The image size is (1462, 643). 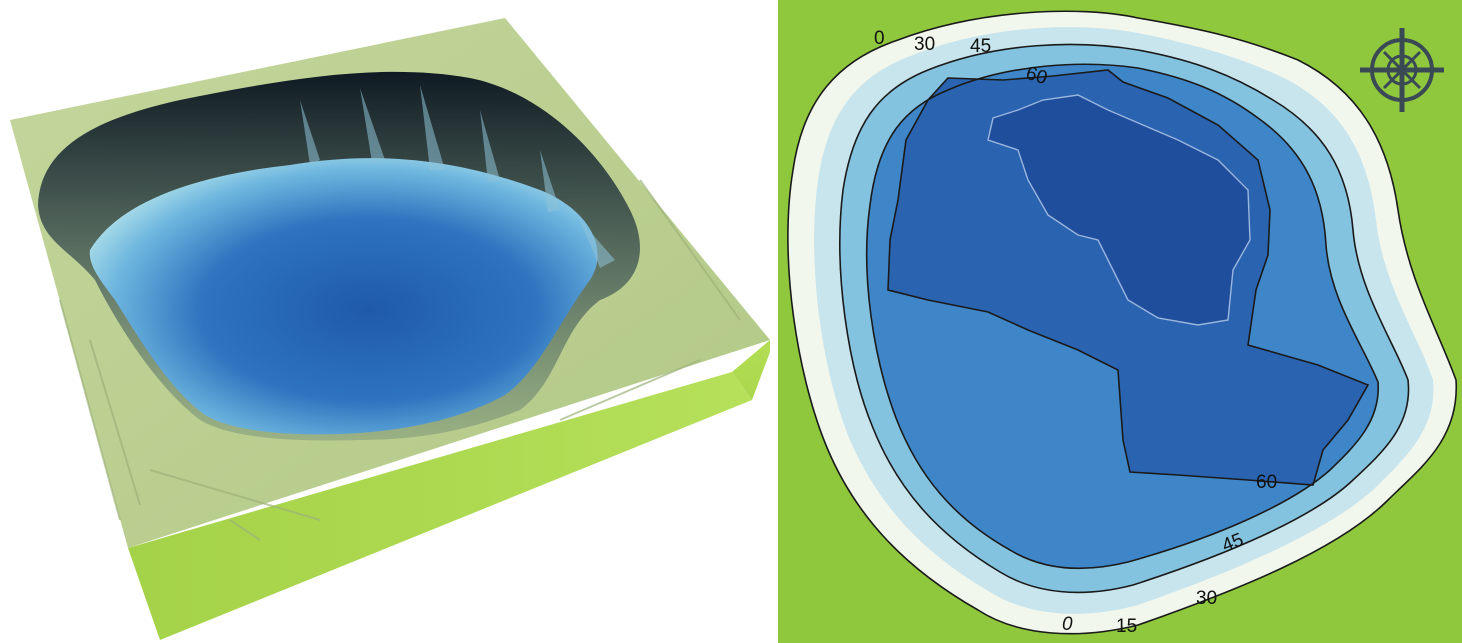 I want to click on contour-label-bottom-15: 15, so click(x=1126, y=626).